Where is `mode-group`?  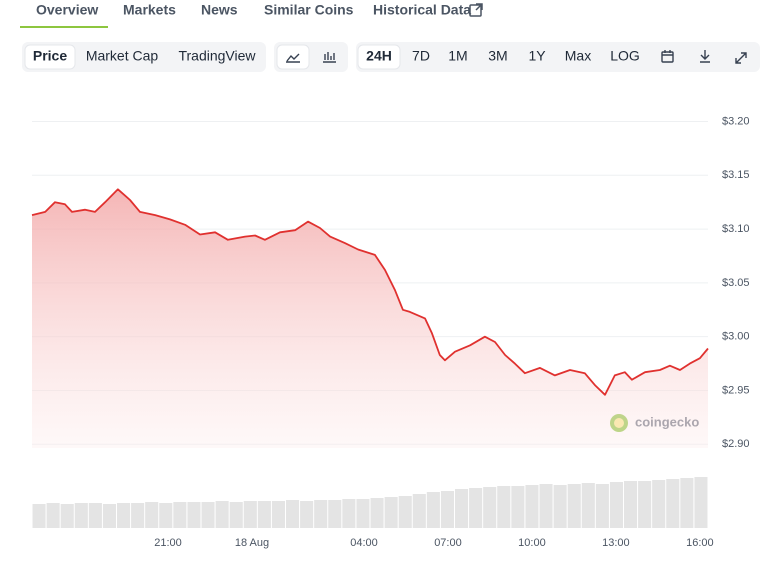
mode-group is located at coordinates (144, 57).